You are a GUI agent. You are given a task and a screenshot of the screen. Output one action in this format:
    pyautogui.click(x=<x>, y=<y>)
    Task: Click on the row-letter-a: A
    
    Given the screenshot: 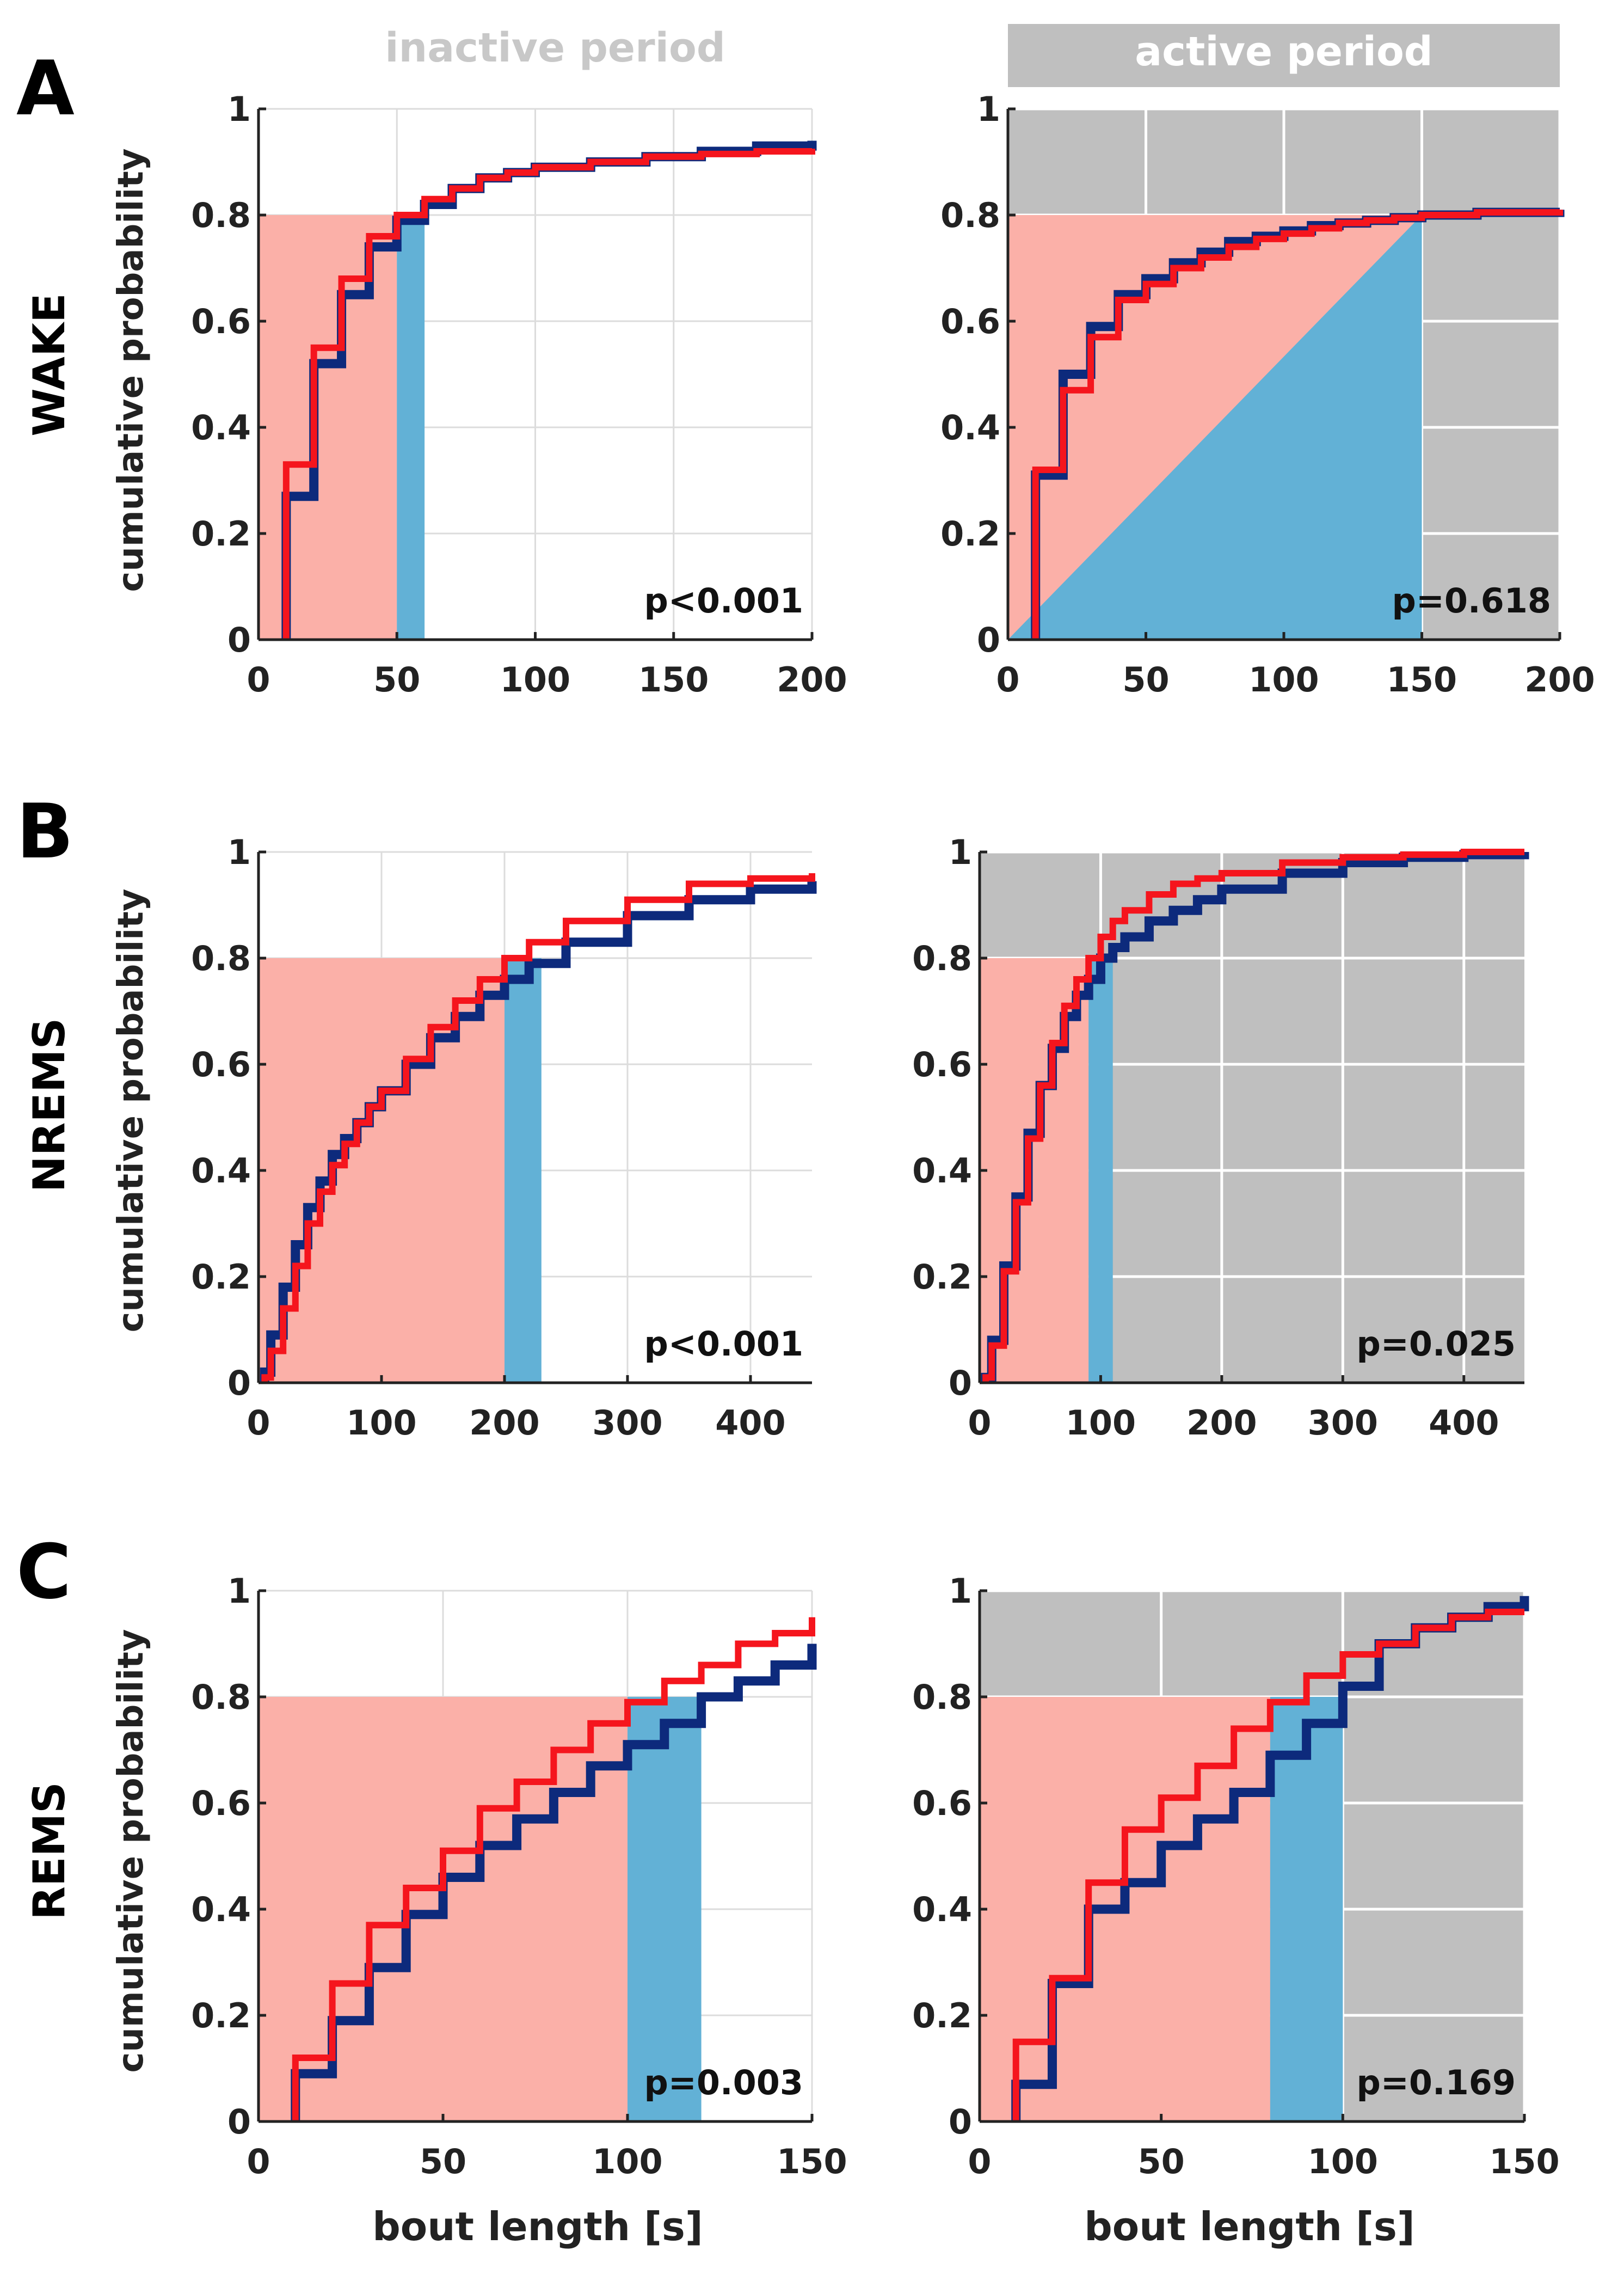 What is the action you would take?
    pyautogui.click(x=46, y=88)
    